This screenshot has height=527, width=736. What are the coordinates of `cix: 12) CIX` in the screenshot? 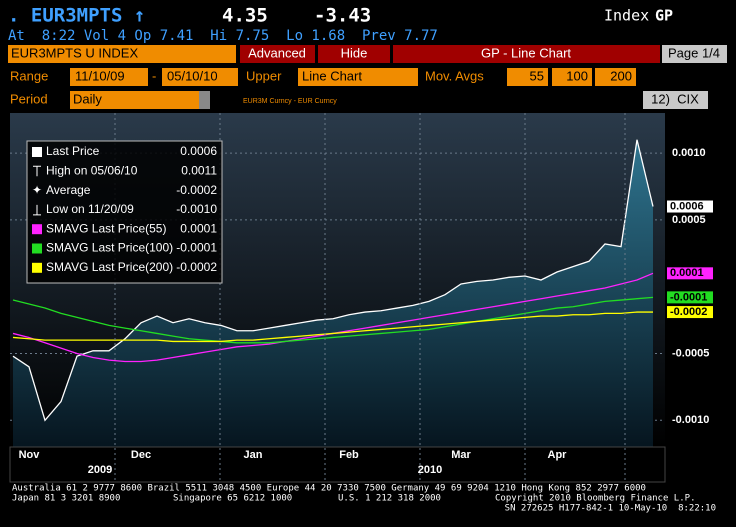 It's located at (675, 98).